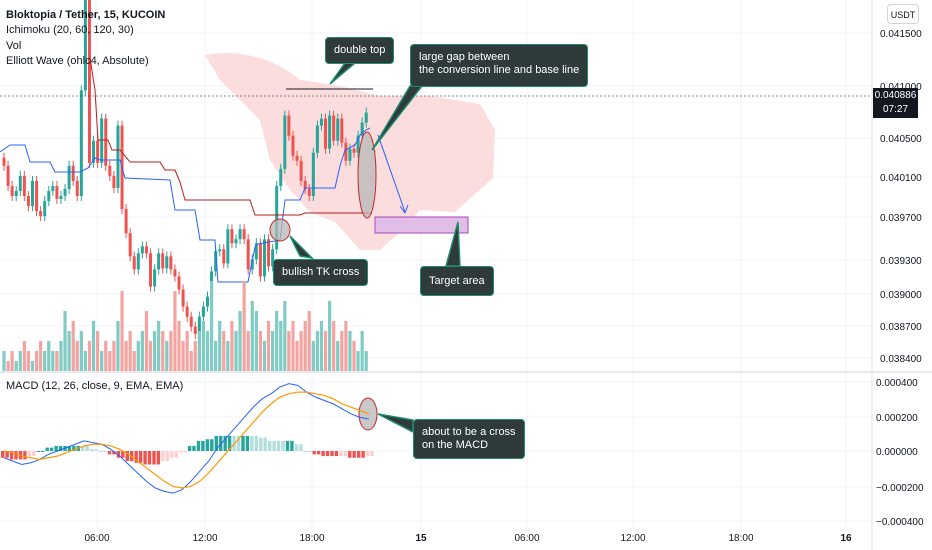  What do you see at coordinates (404, 209) in the screenshot?
I see `projection-arrowhead` at bounding box center [404, 209].